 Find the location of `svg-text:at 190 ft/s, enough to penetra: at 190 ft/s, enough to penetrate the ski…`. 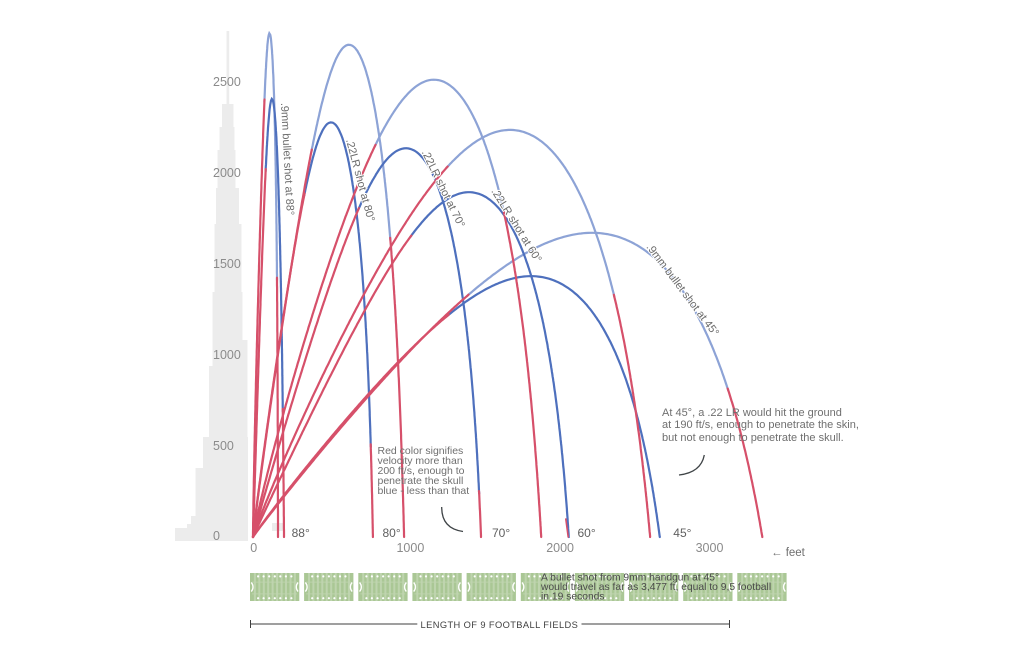

svg-text:at 190 ft/s, enough to penetra: at 190 ft/s, enough to penetrate the ski… is located at coordinates (760, 425).